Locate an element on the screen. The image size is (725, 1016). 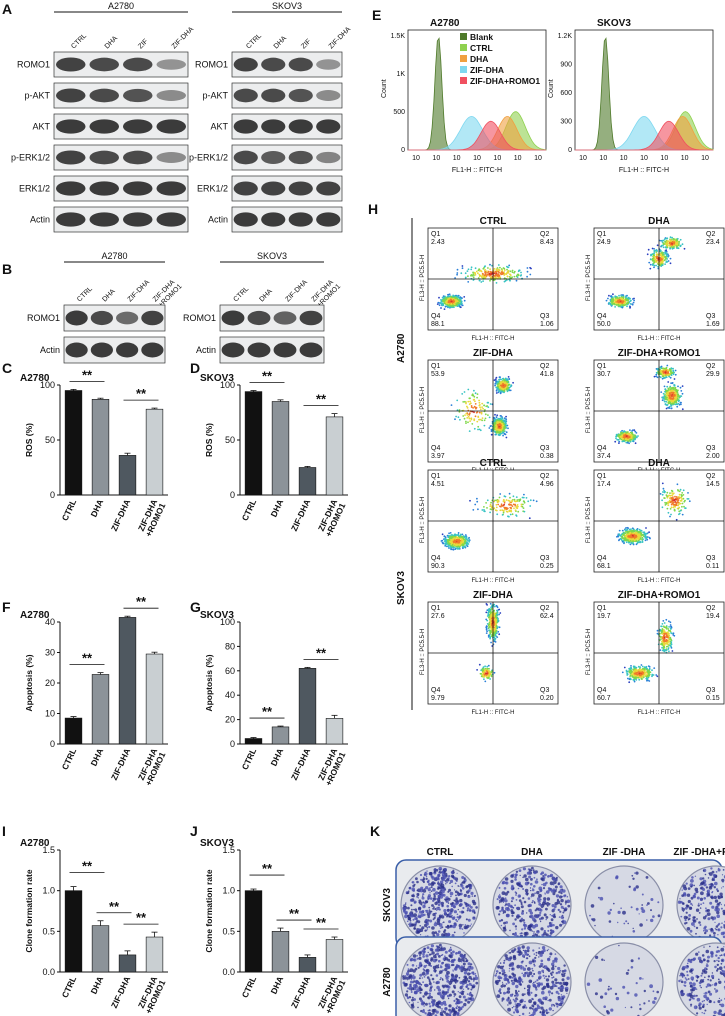
cell-line-label: SKOV3 is located at coordinates (272, 256).